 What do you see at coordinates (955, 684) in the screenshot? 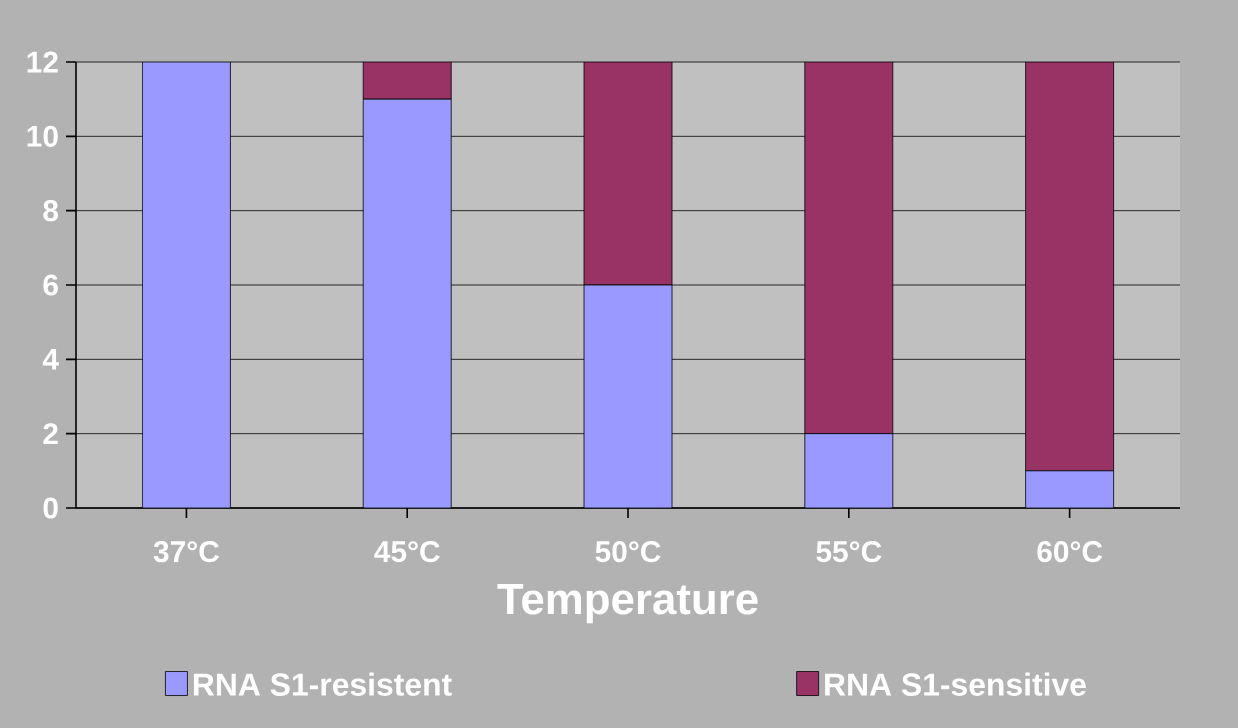
I see `legend-label: RNA S1-sensitive` at bounding box center [955, 684].